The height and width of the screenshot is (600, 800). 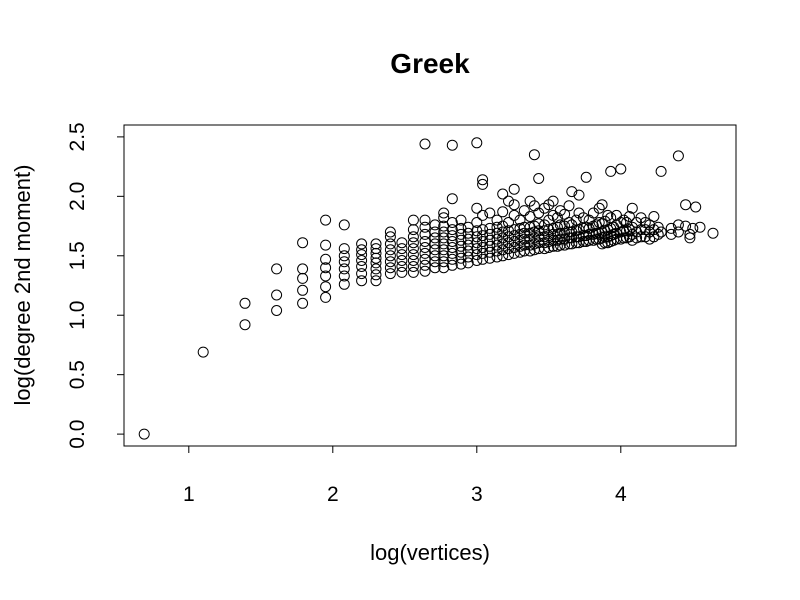 What do you see at coordinates (333, 494) in the screenshot?
I see `x-tick-label: 2` at bounding box center [333, 494].